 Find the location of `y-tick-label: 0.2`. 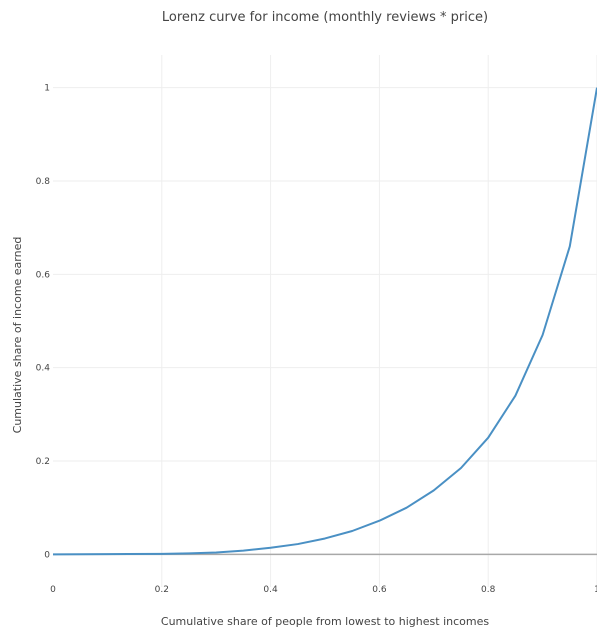

y-tick-label: 0.2 is located at coordinates (43, 462).